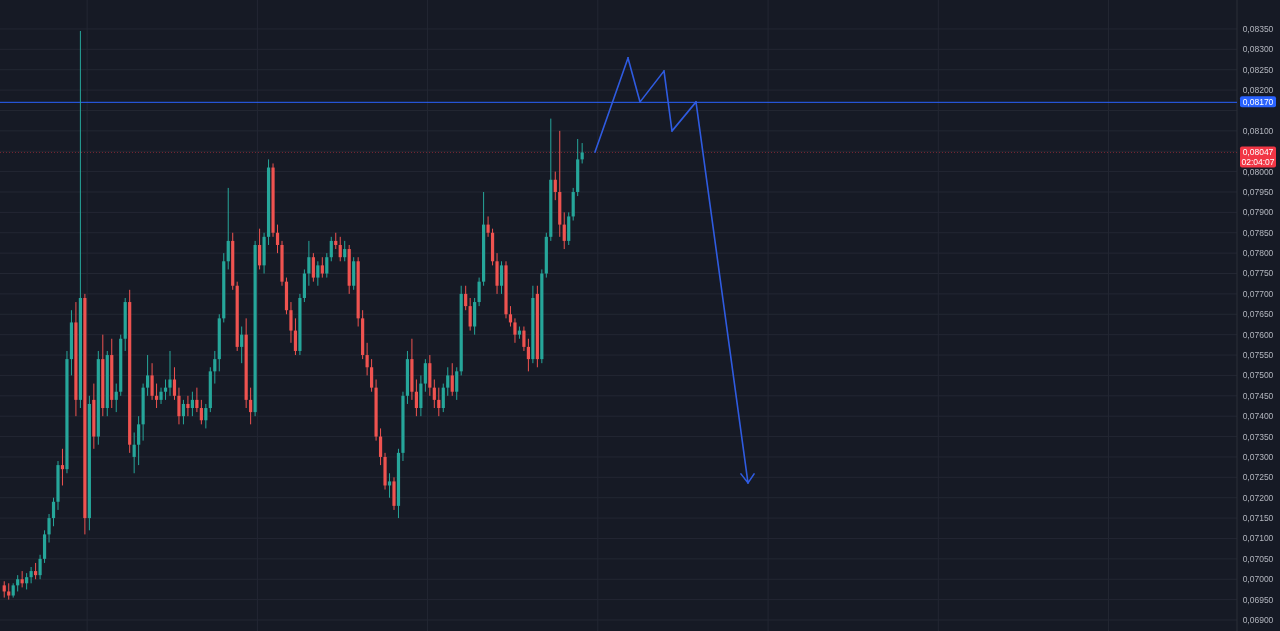  I want to click on y-tick-label: 0,06950, so click(1258, 599).